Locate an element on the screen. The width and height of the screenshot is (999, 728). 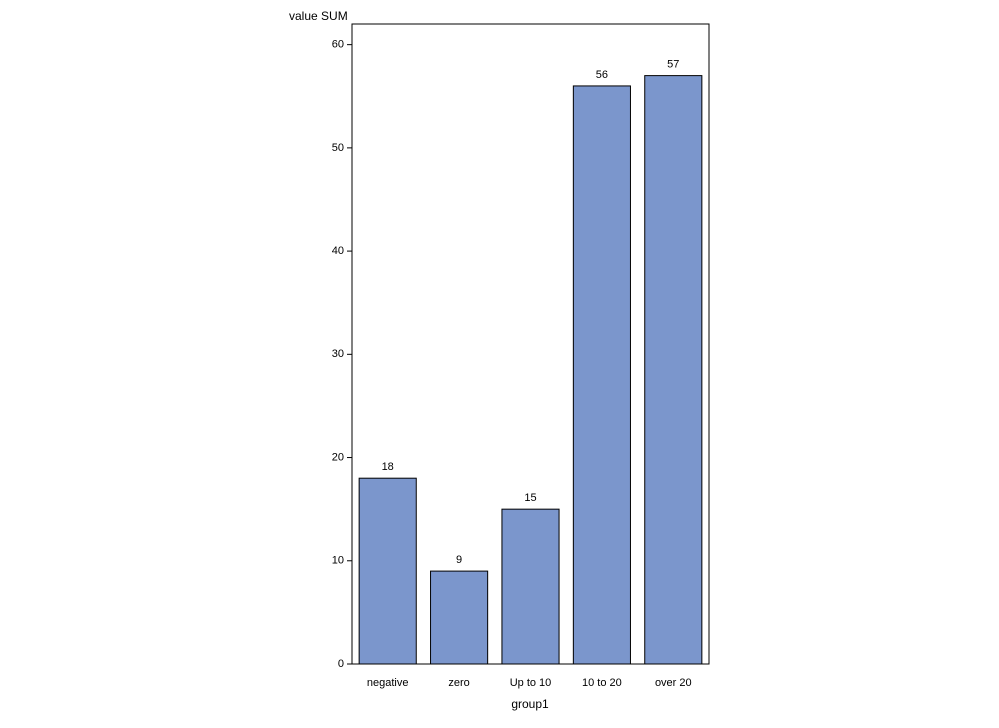
y-axis-label: value SUM is located at coordinates (318, 16).